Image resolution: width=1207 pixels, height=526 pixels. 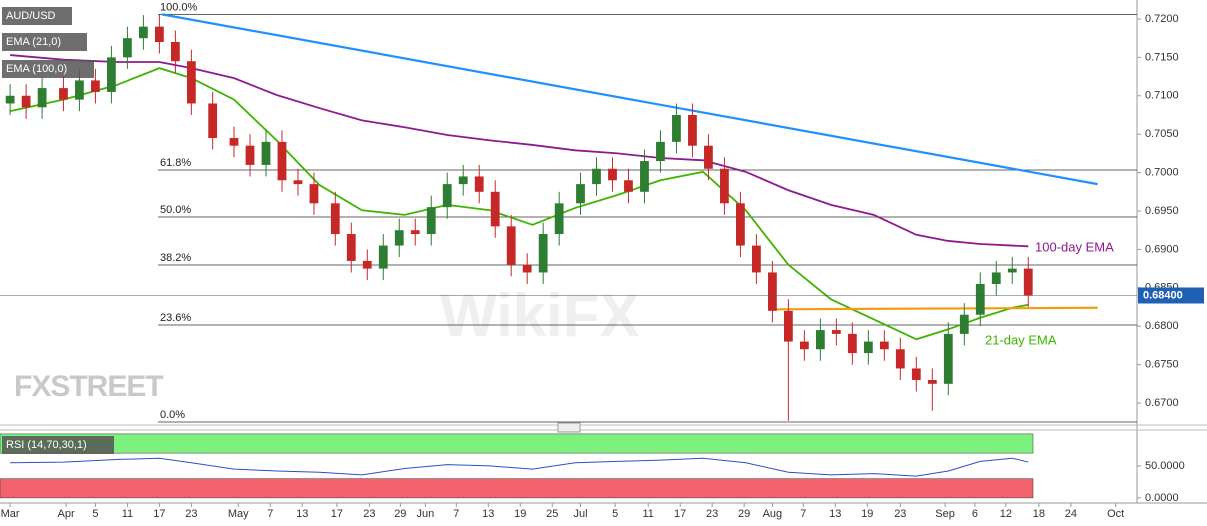 What do you see at coordinates (172, 415) in the screenshot?
I see `fib-label: 0.0%` at bounding box center [172, 415].